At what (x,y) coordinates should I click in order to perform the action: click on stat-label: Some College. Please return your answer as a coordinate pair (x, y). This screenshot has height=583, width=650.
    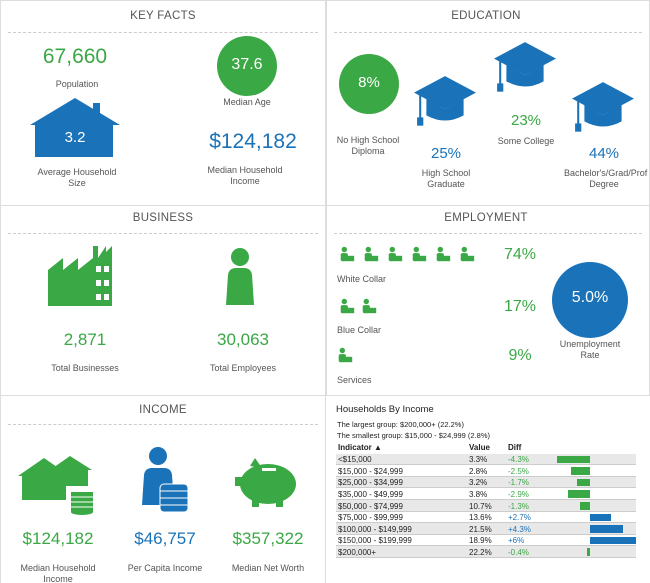
    Looking at the image, I should click on (526, 141).